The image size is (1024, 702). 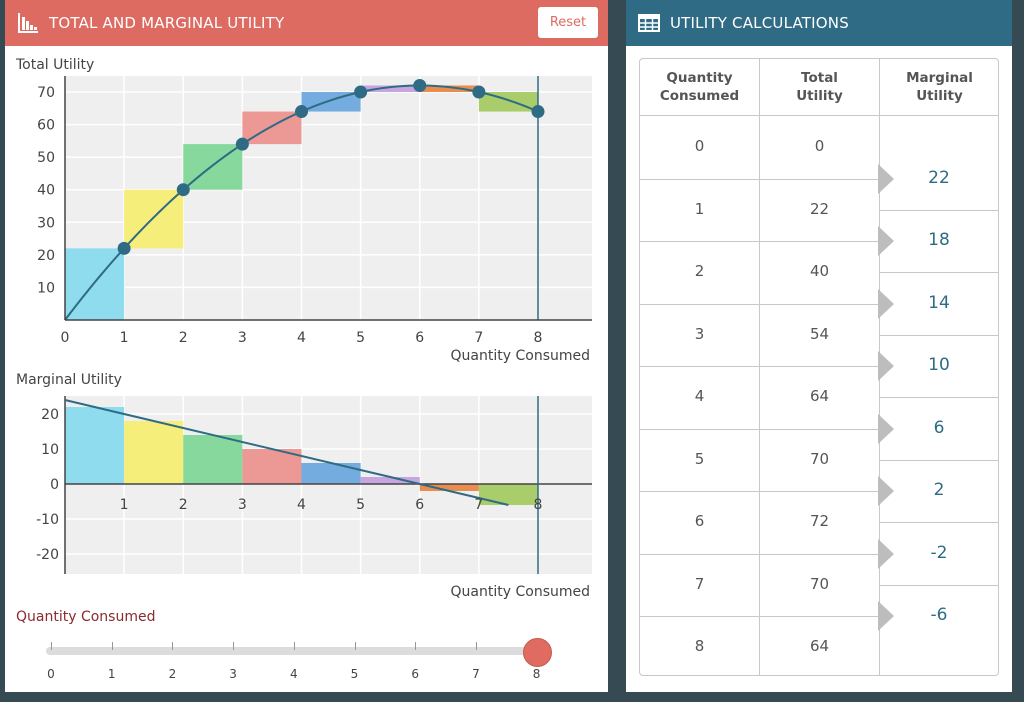 What do you see at coordinates (538, 338) in the screenshot?
I see `x-tick-label: 8` at bounding box center [538, 338].